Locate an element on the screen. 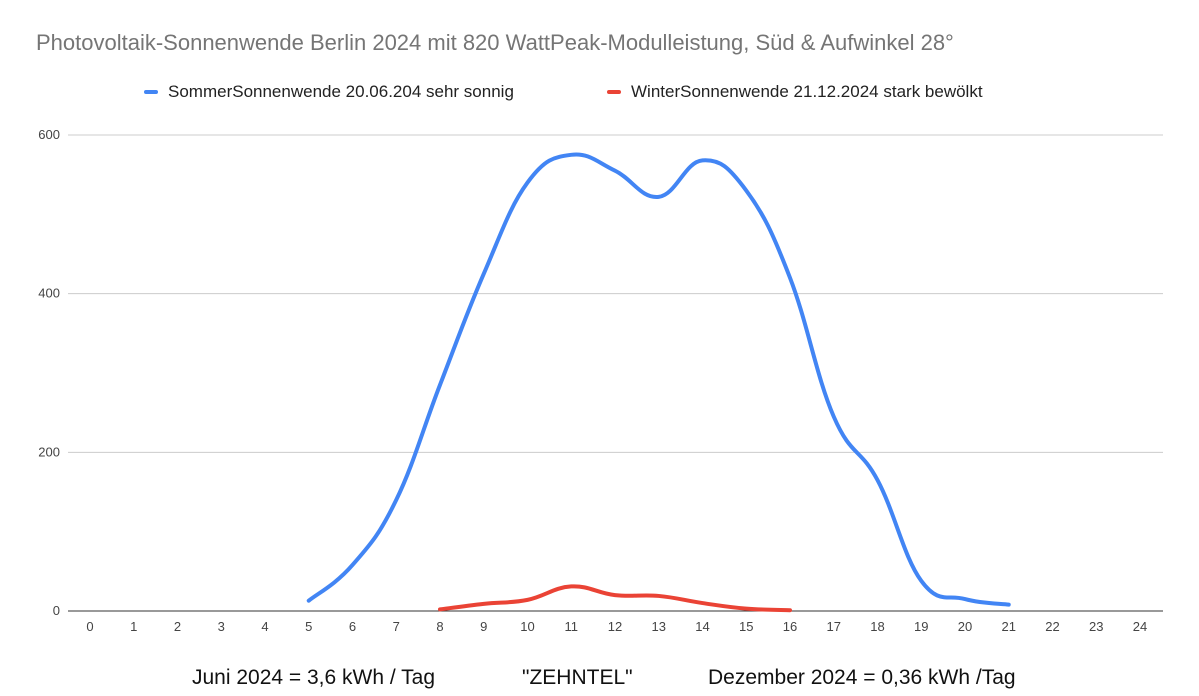 The height and width of the screenshot is (696, 1199). x-tick-label: 3 is located at coordinates (221, 626).